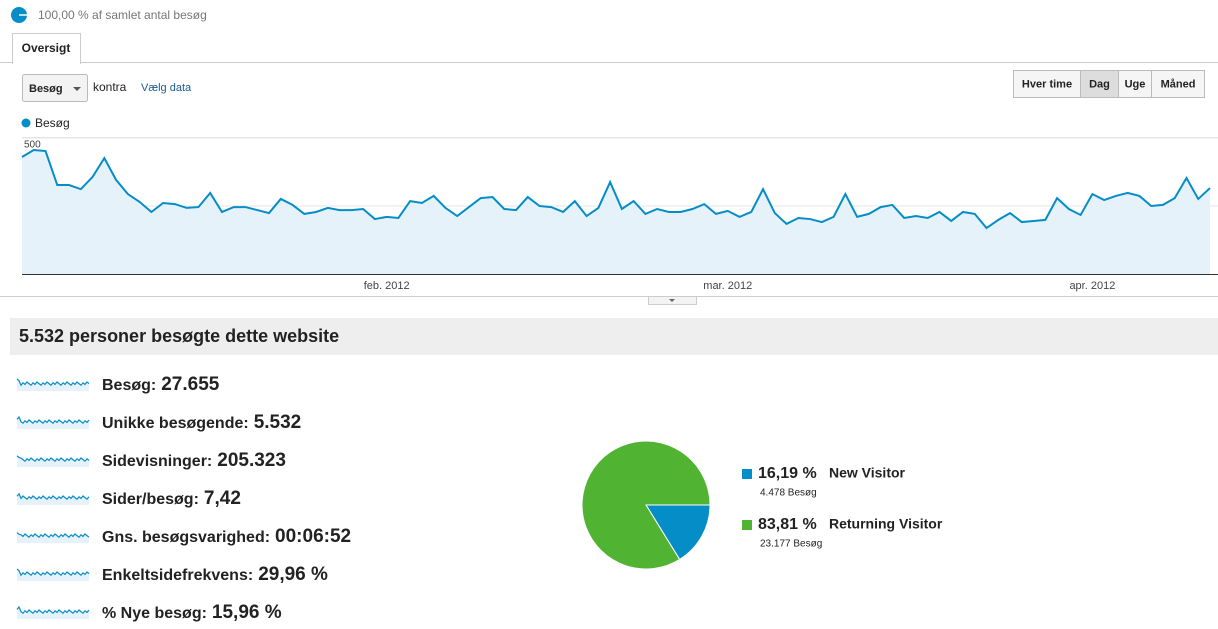  I want to click on toggle-arrow, so click(672, 300).